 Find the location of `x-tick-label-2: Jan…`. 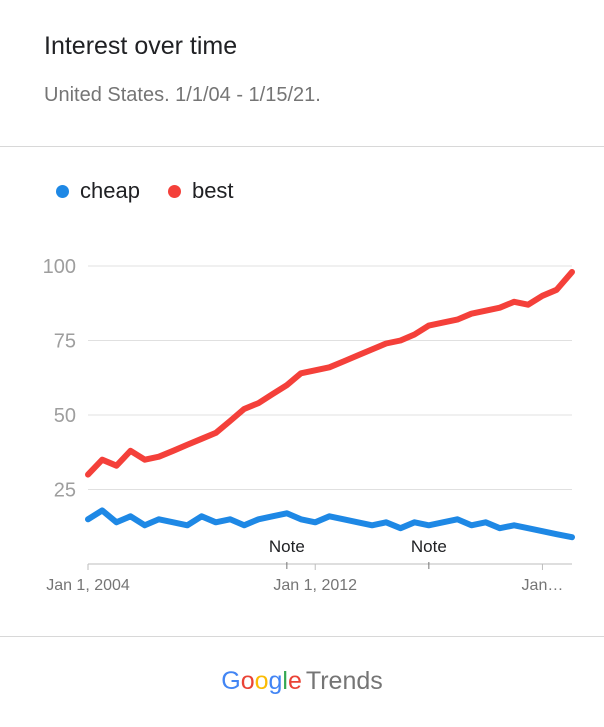

x-tick-label-2: Jan… is located at coordinates (543, 585).